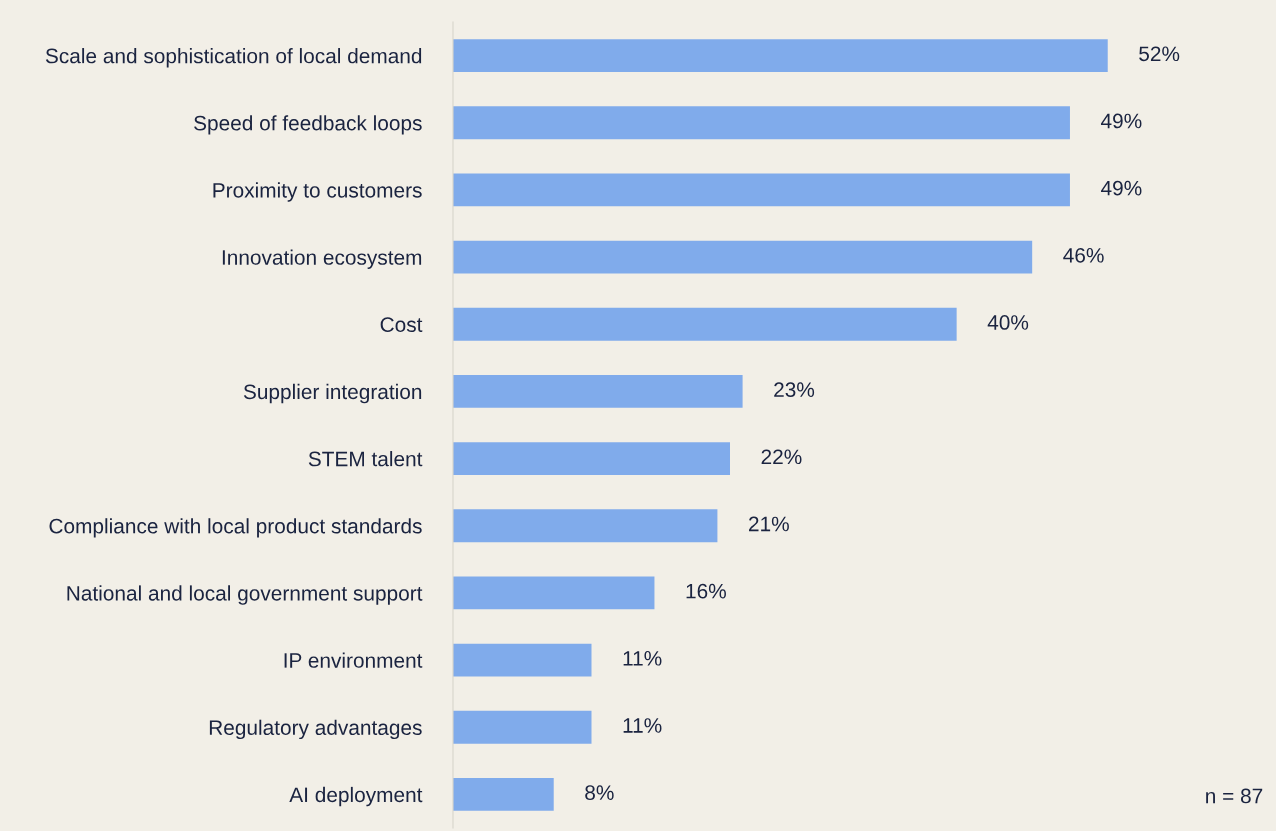 This screenshot has height=831, width=1276. I want to click on y-tick-label: Compliance with local product standards, so click(235, 528).